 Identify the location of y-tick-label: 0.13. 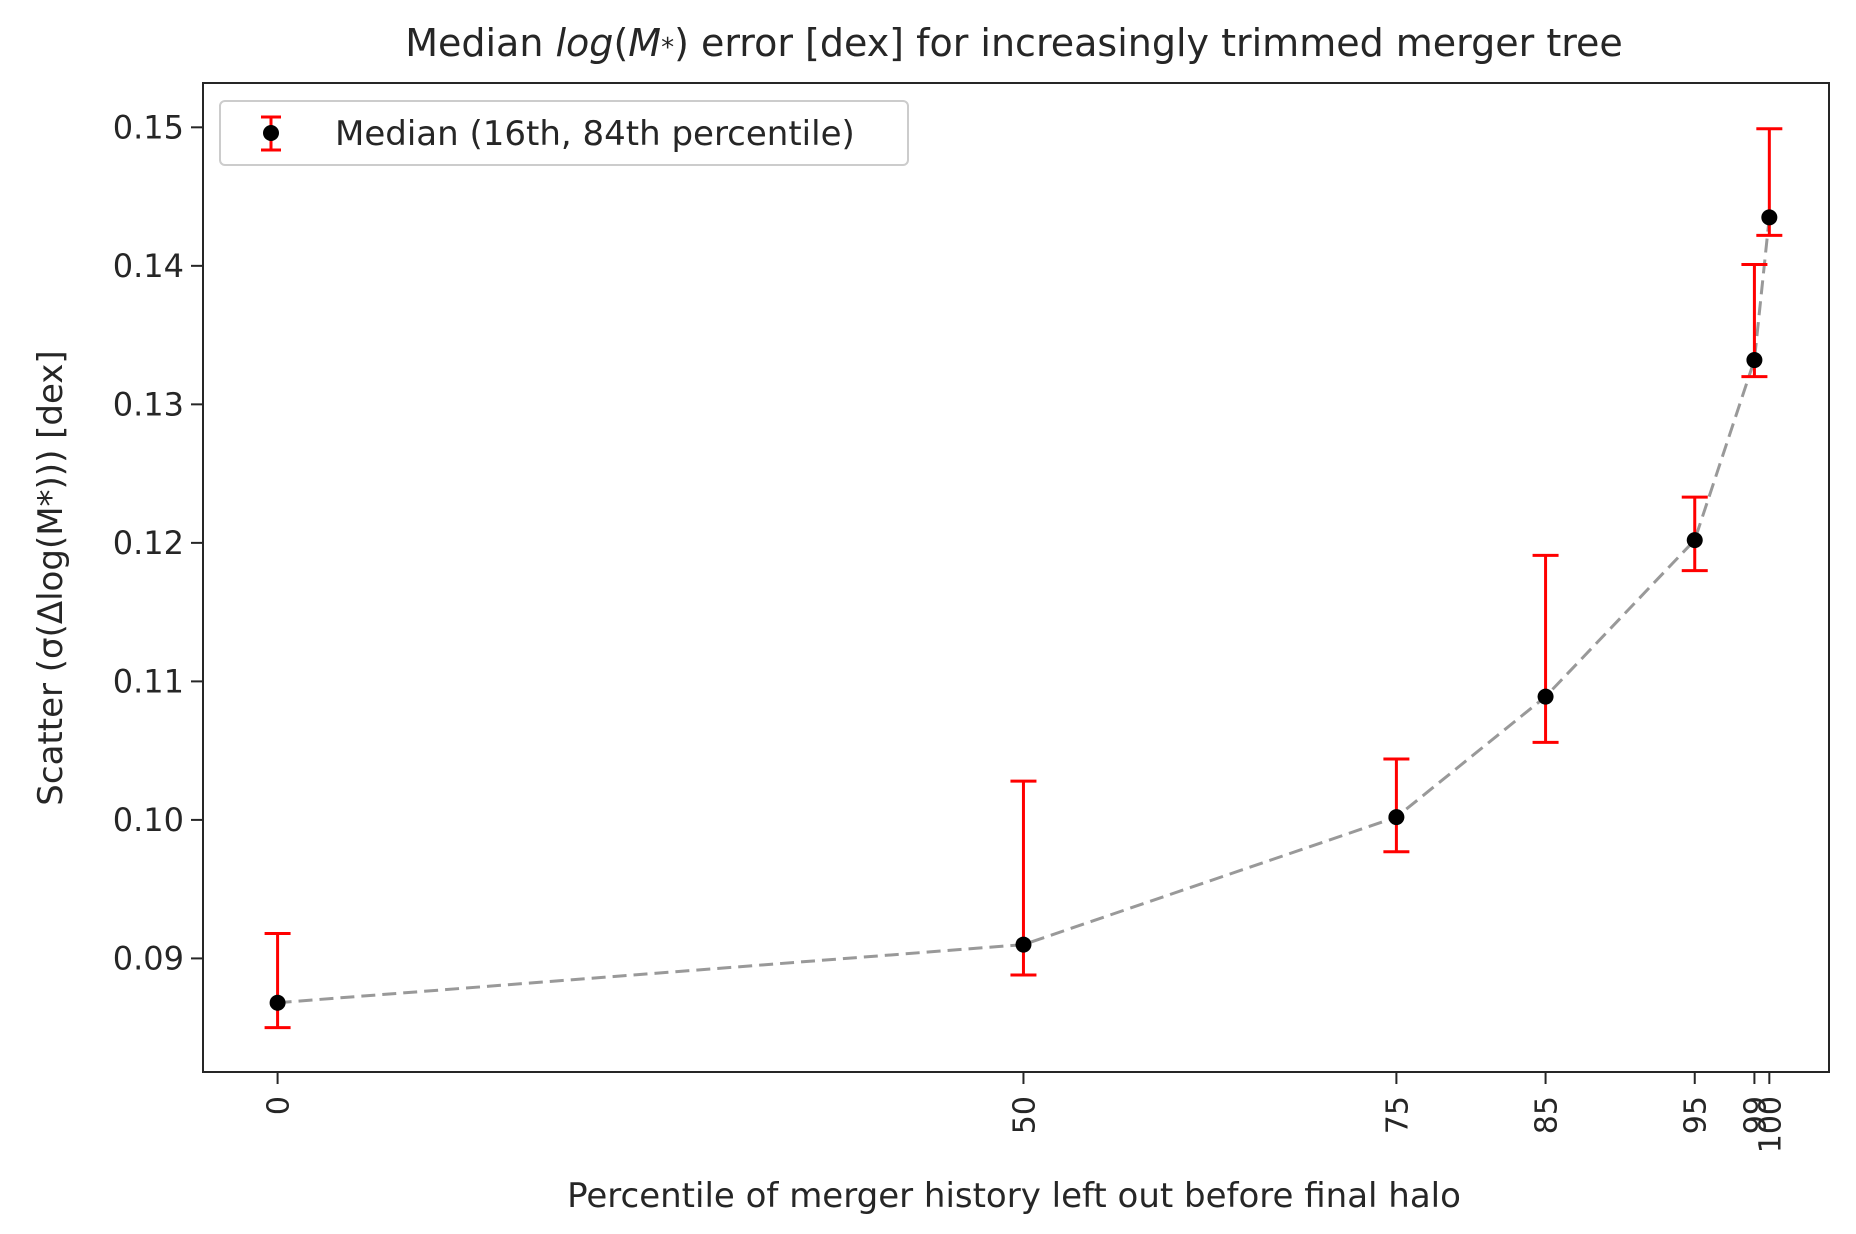
(148, 404).